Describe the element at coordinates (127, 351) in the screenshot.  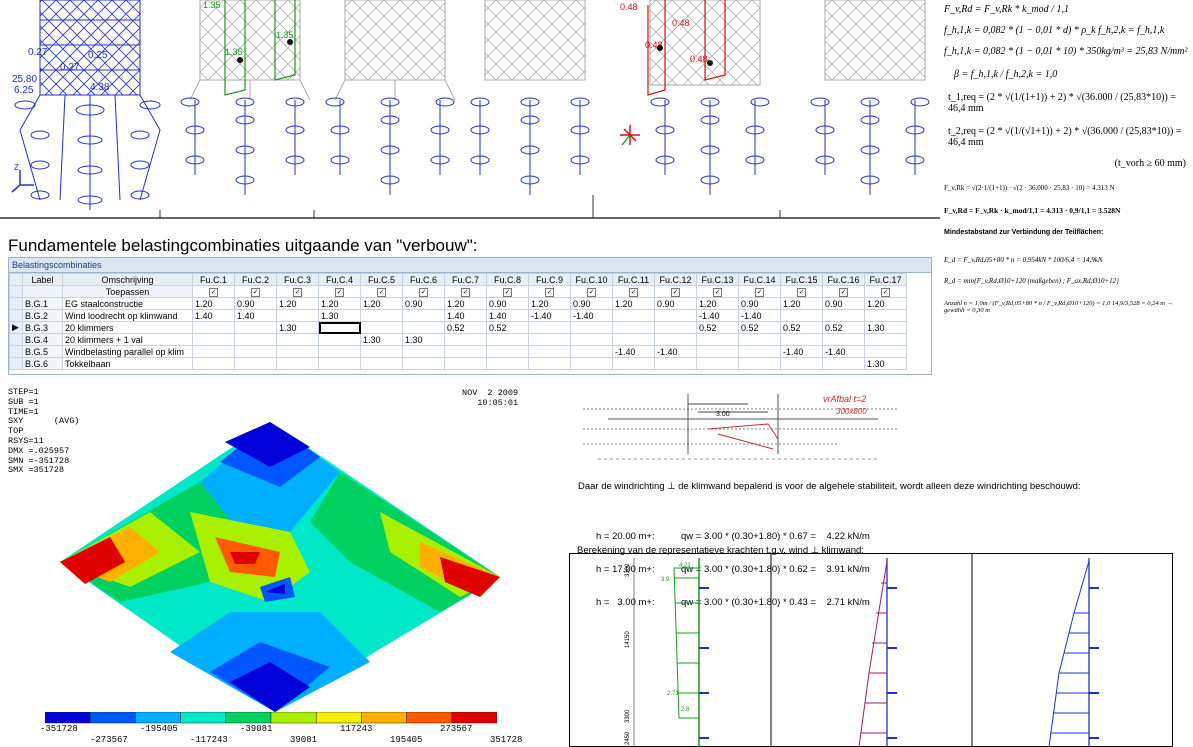
I see `cell-description: Windbelasting parallel op klim` at that location.